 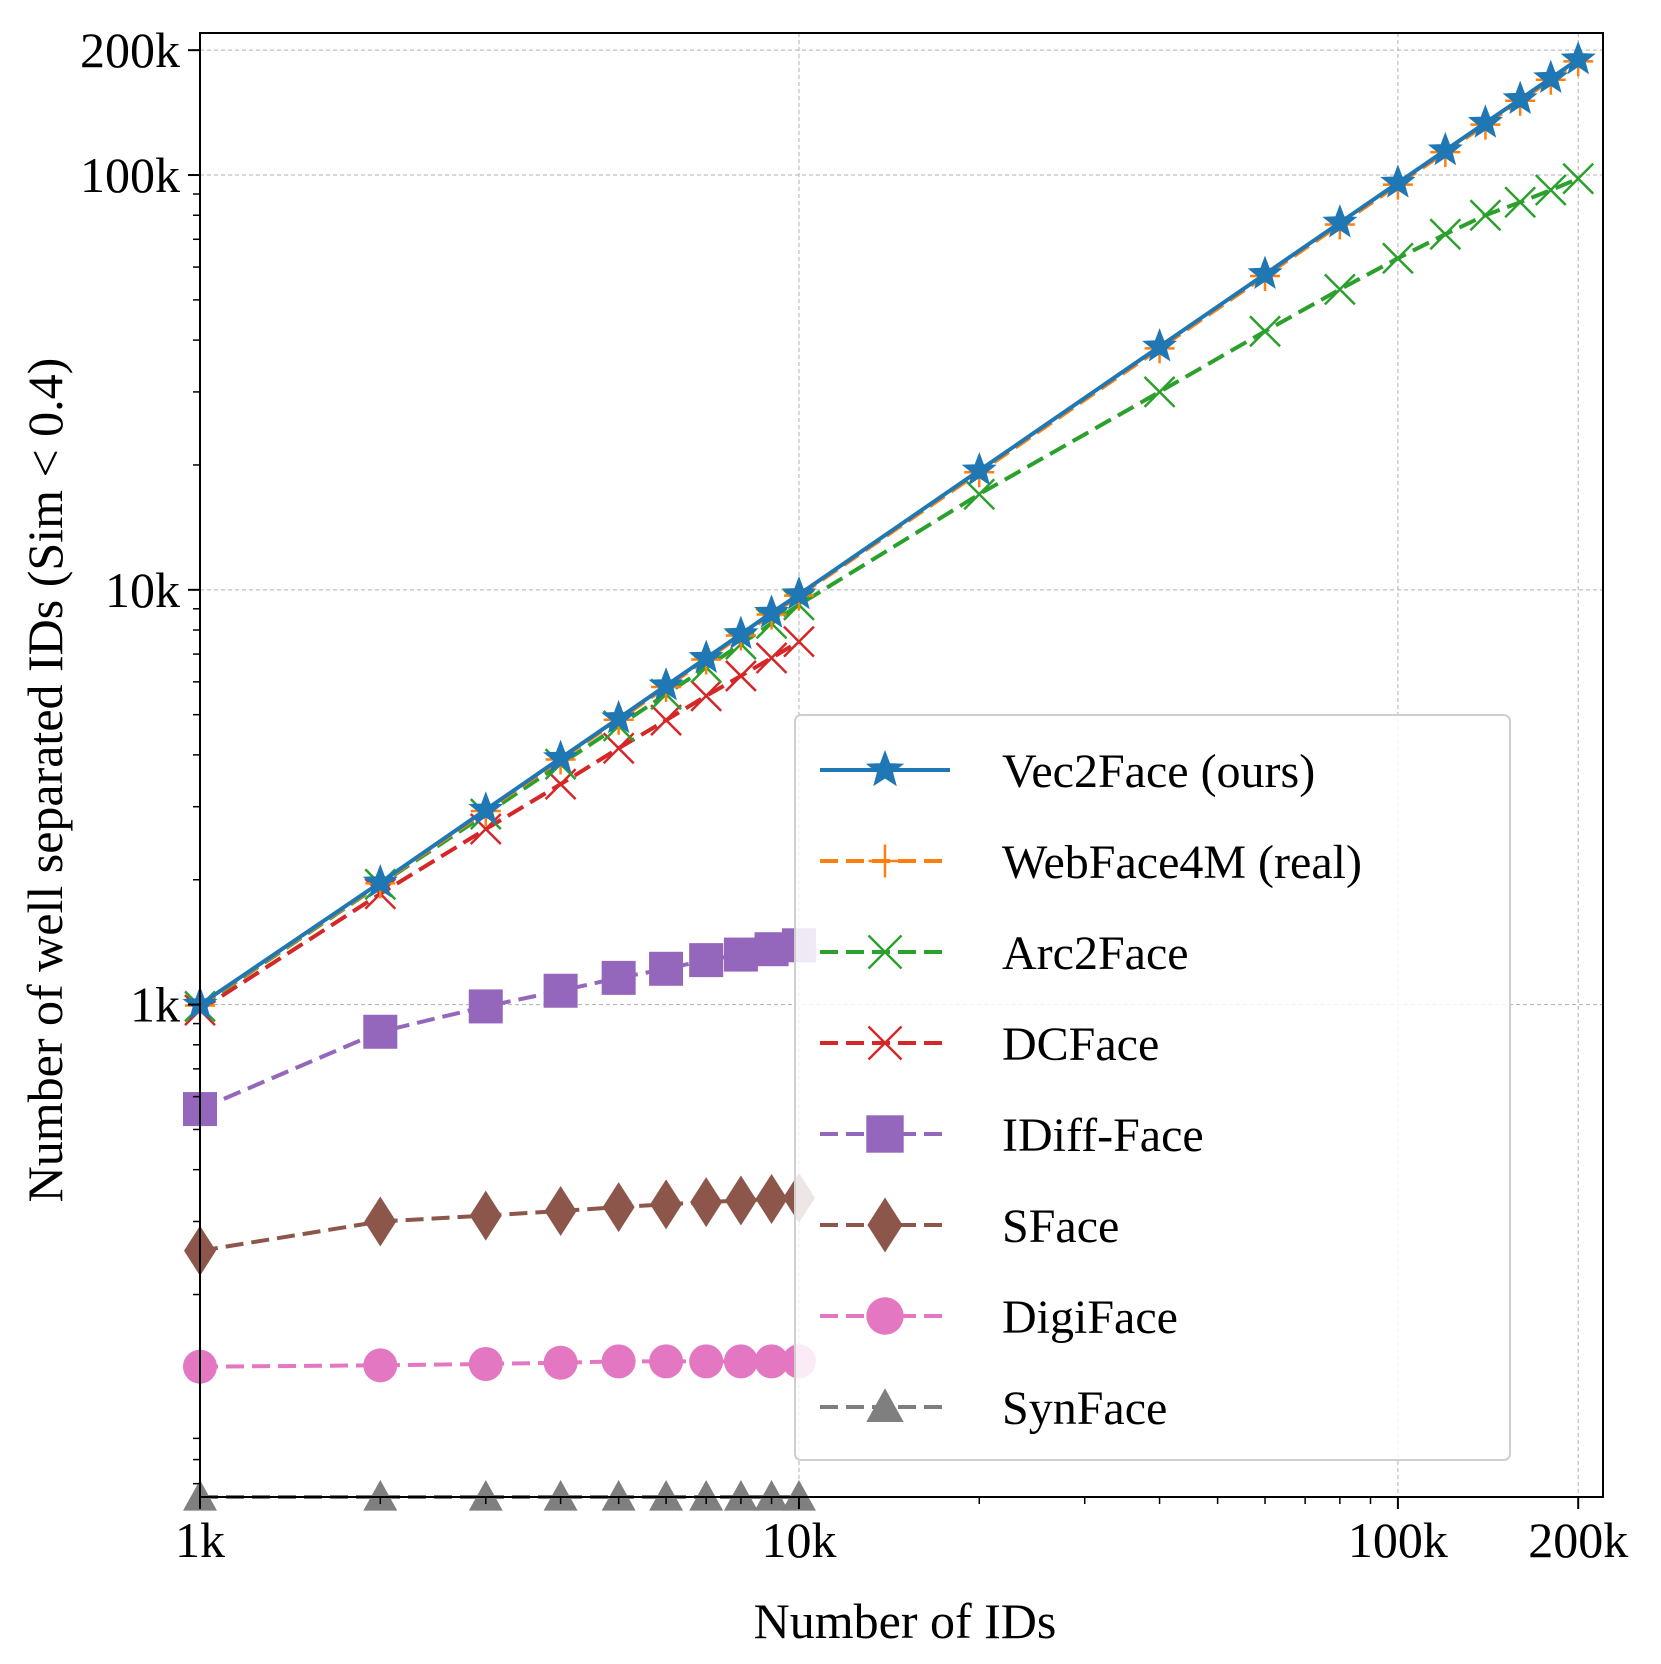 I want to click on legend-label-digiface: DigiFace, so click(x=1090, y=1317).